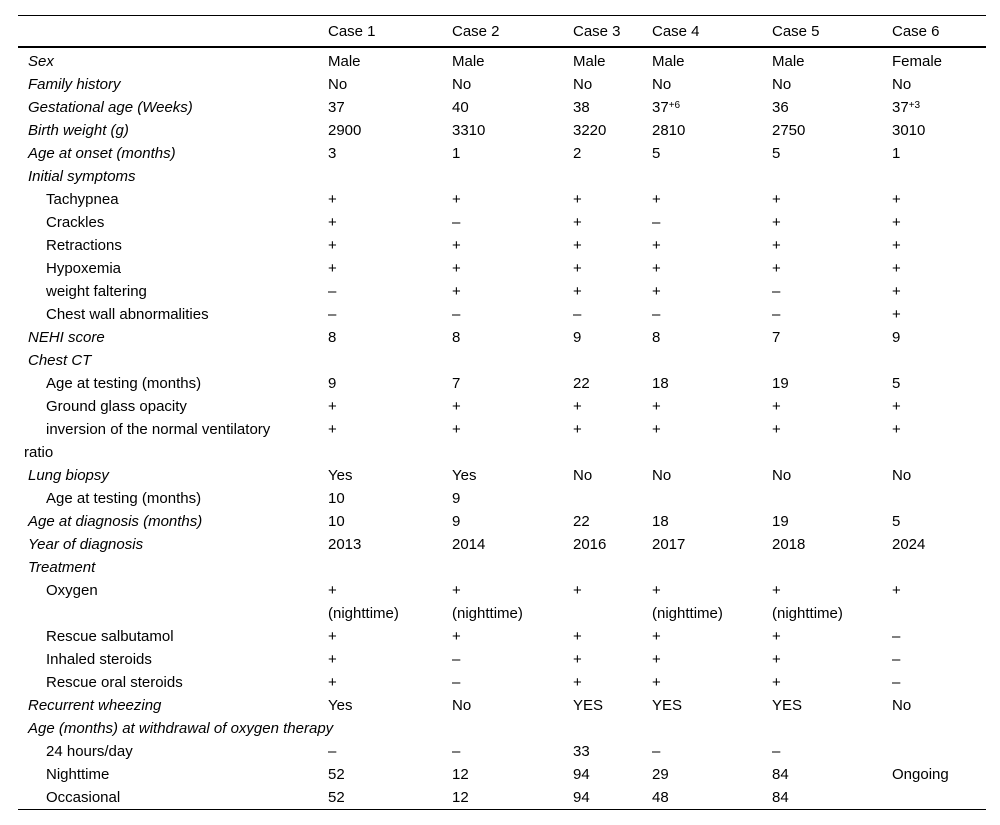  Describe the element at coordinates (502, 153) in the screenshot. I see `table-row: Age at onset (months) 3 1 2 5 5 1` at that location.